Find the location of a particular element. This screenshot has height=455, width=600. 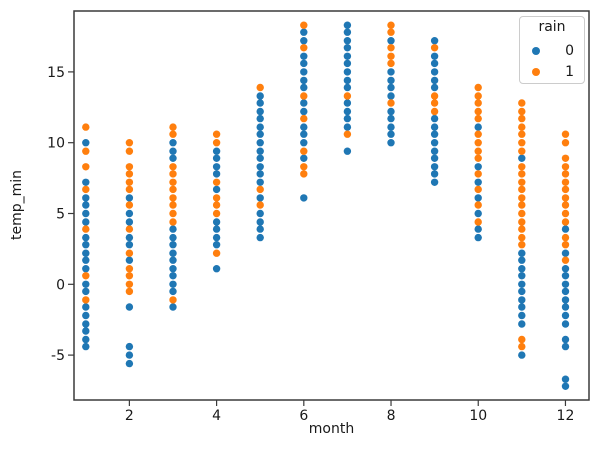

x-tick-label: 12 is located at coordinates (566, 416).